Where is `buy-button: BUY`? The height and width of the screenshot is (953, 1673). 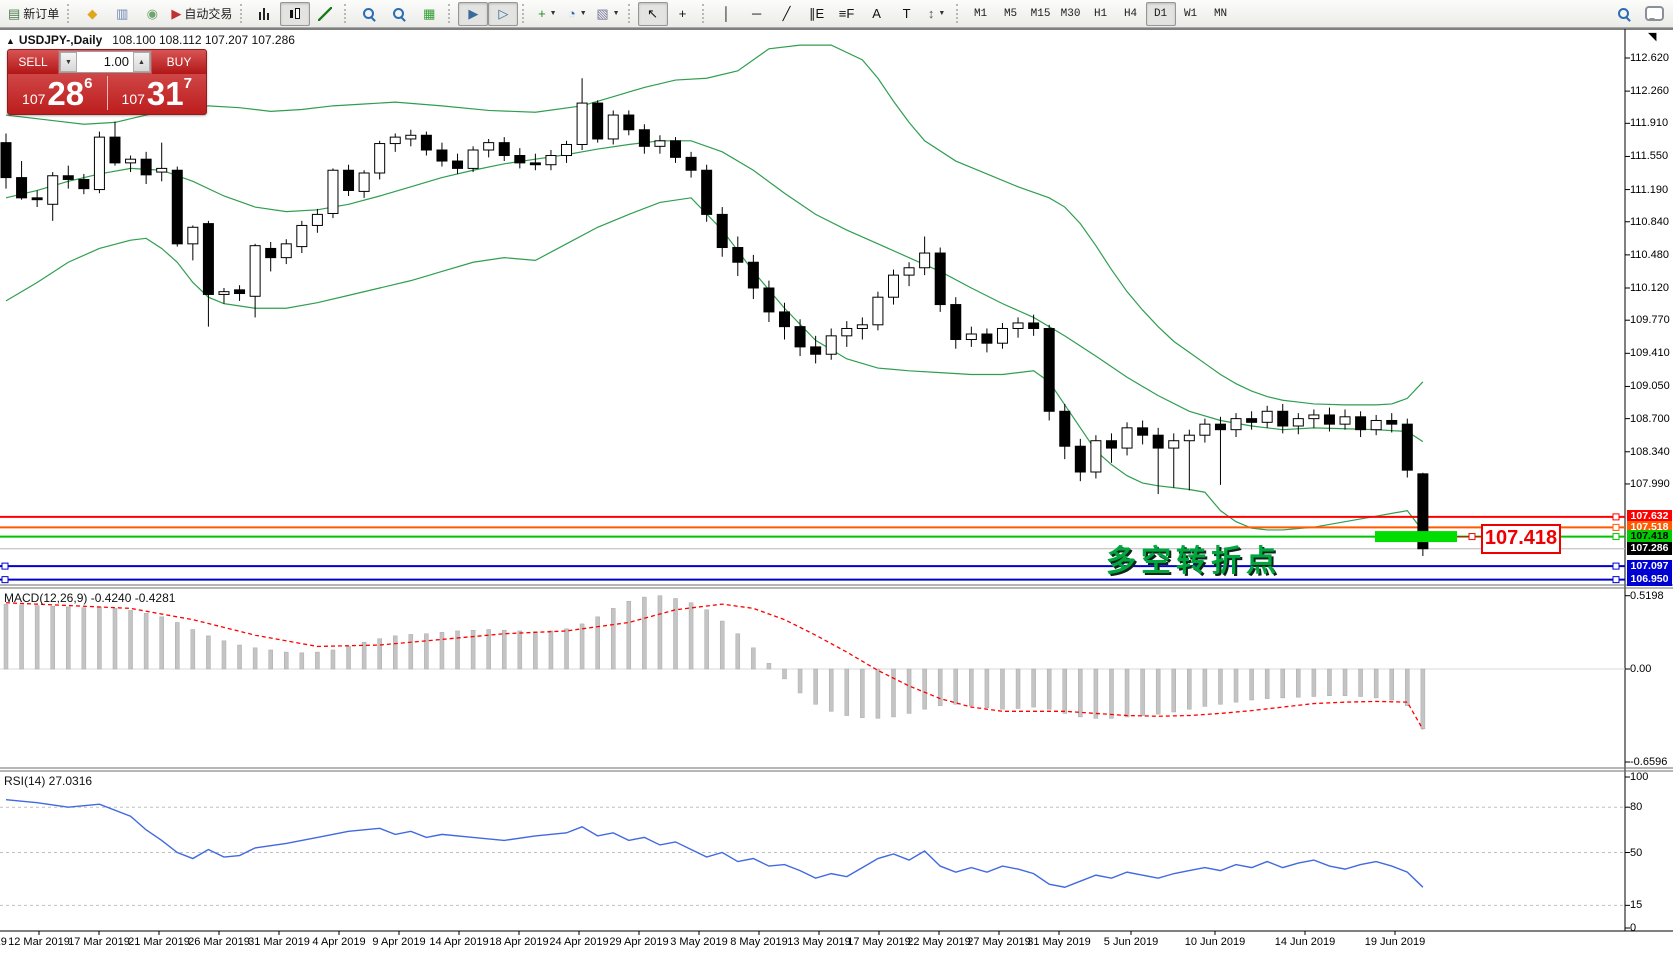 buy-button: BUY is located at coordinates (179, 62).